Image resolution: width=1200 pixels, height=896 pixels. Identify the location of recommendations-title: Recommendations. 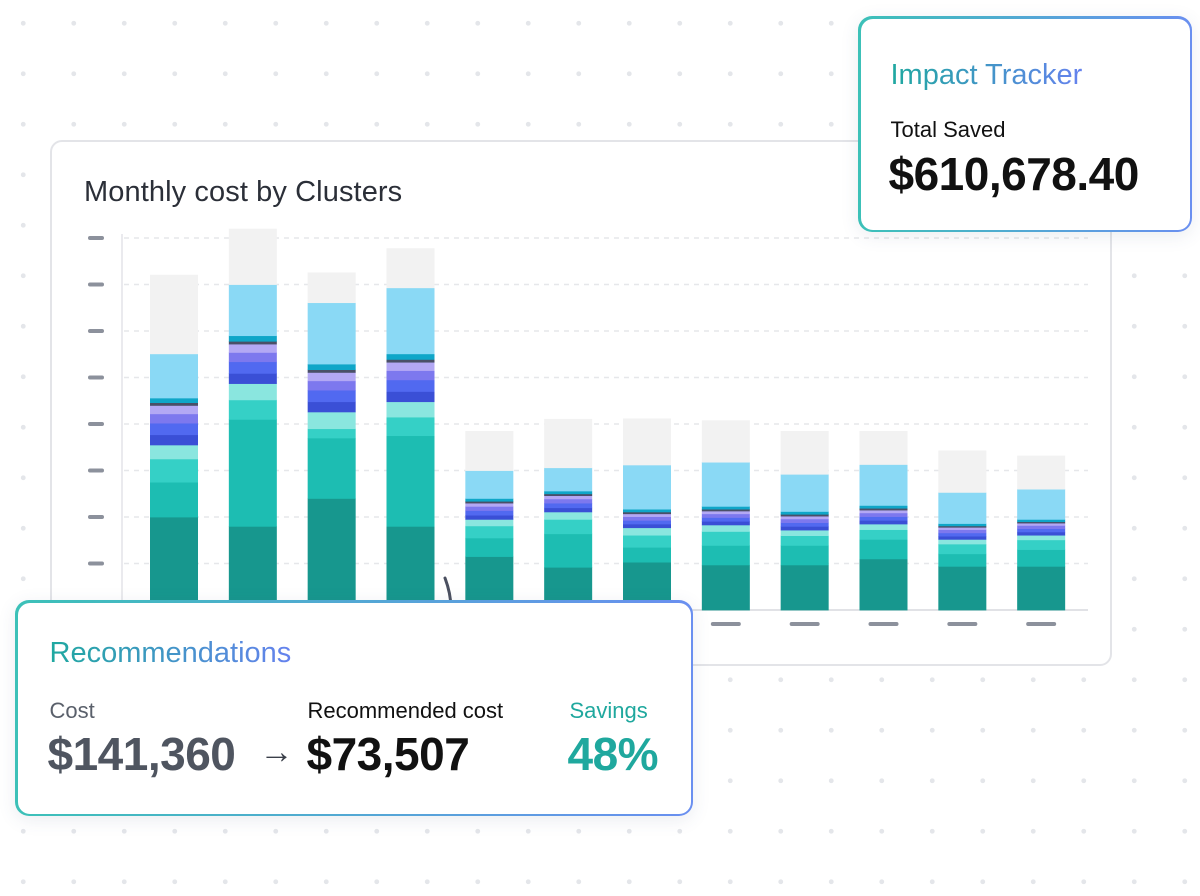
(170, 652).